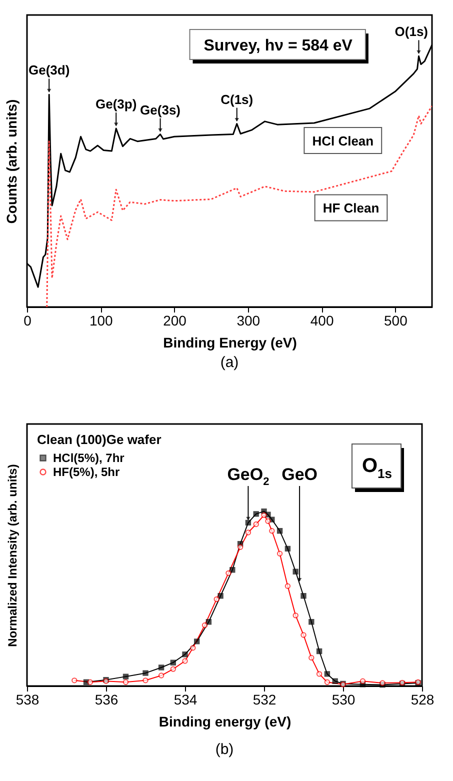 Image resolution: width=453 pixels, height=781 pixels. Describe the element at coordinates (12, 161) in the screenshot. I see `y-axis-title: Counts (arb. units)` at that location.